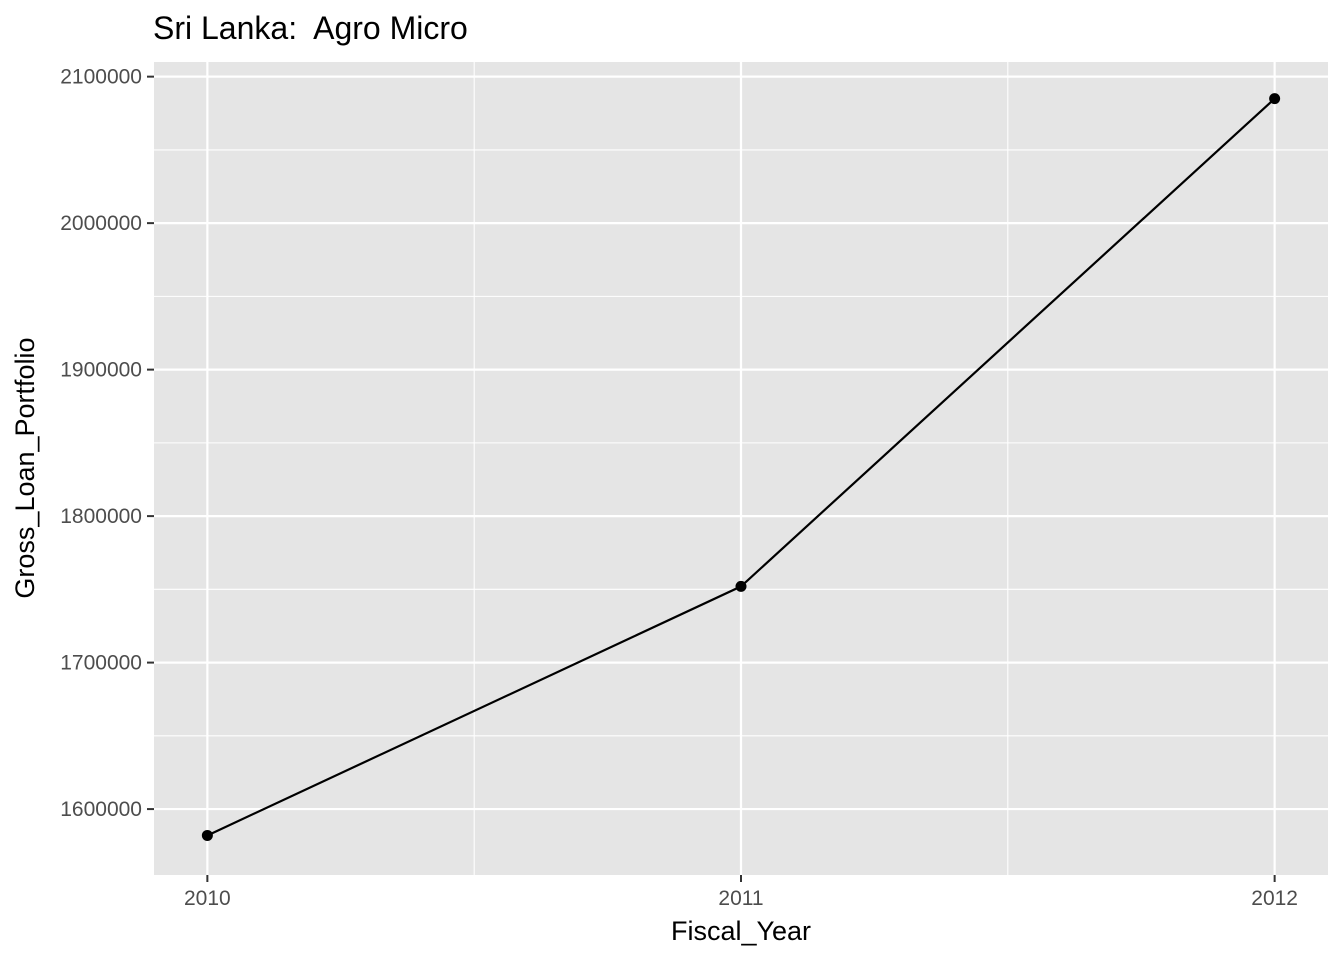 The image size is (1344, 960). Describe the element at coordinates (740, 898) in the screenshot. I see `x-tick-label: 2011` at that location.